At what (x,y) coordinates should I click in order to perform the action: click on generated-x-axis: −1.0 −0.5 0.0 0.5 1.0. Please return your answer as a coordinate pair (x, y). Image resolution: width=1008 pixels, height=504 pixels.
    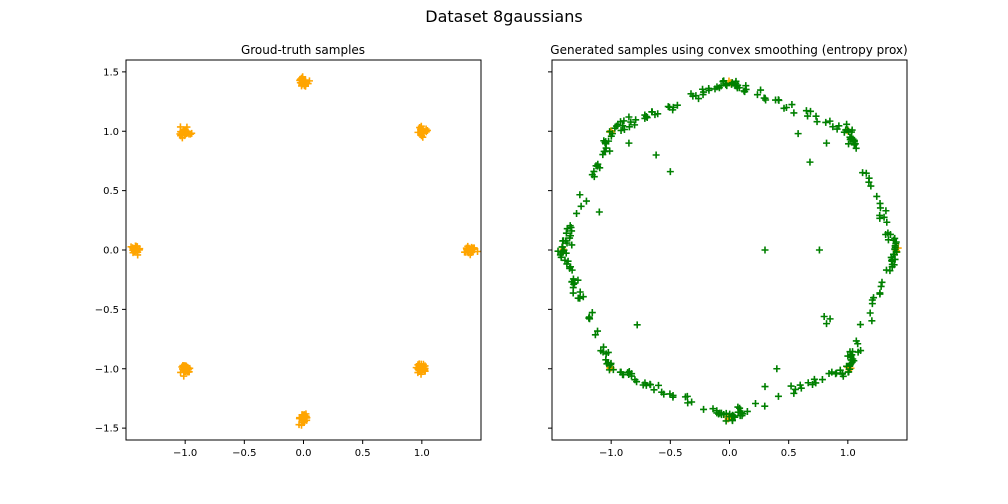
    Looking at the image, I should click on (727, 449).